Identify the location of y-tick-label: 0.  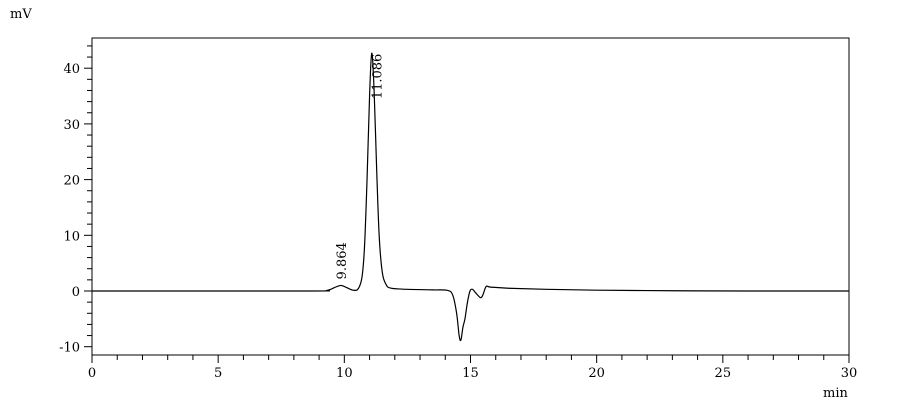
(76, 292).